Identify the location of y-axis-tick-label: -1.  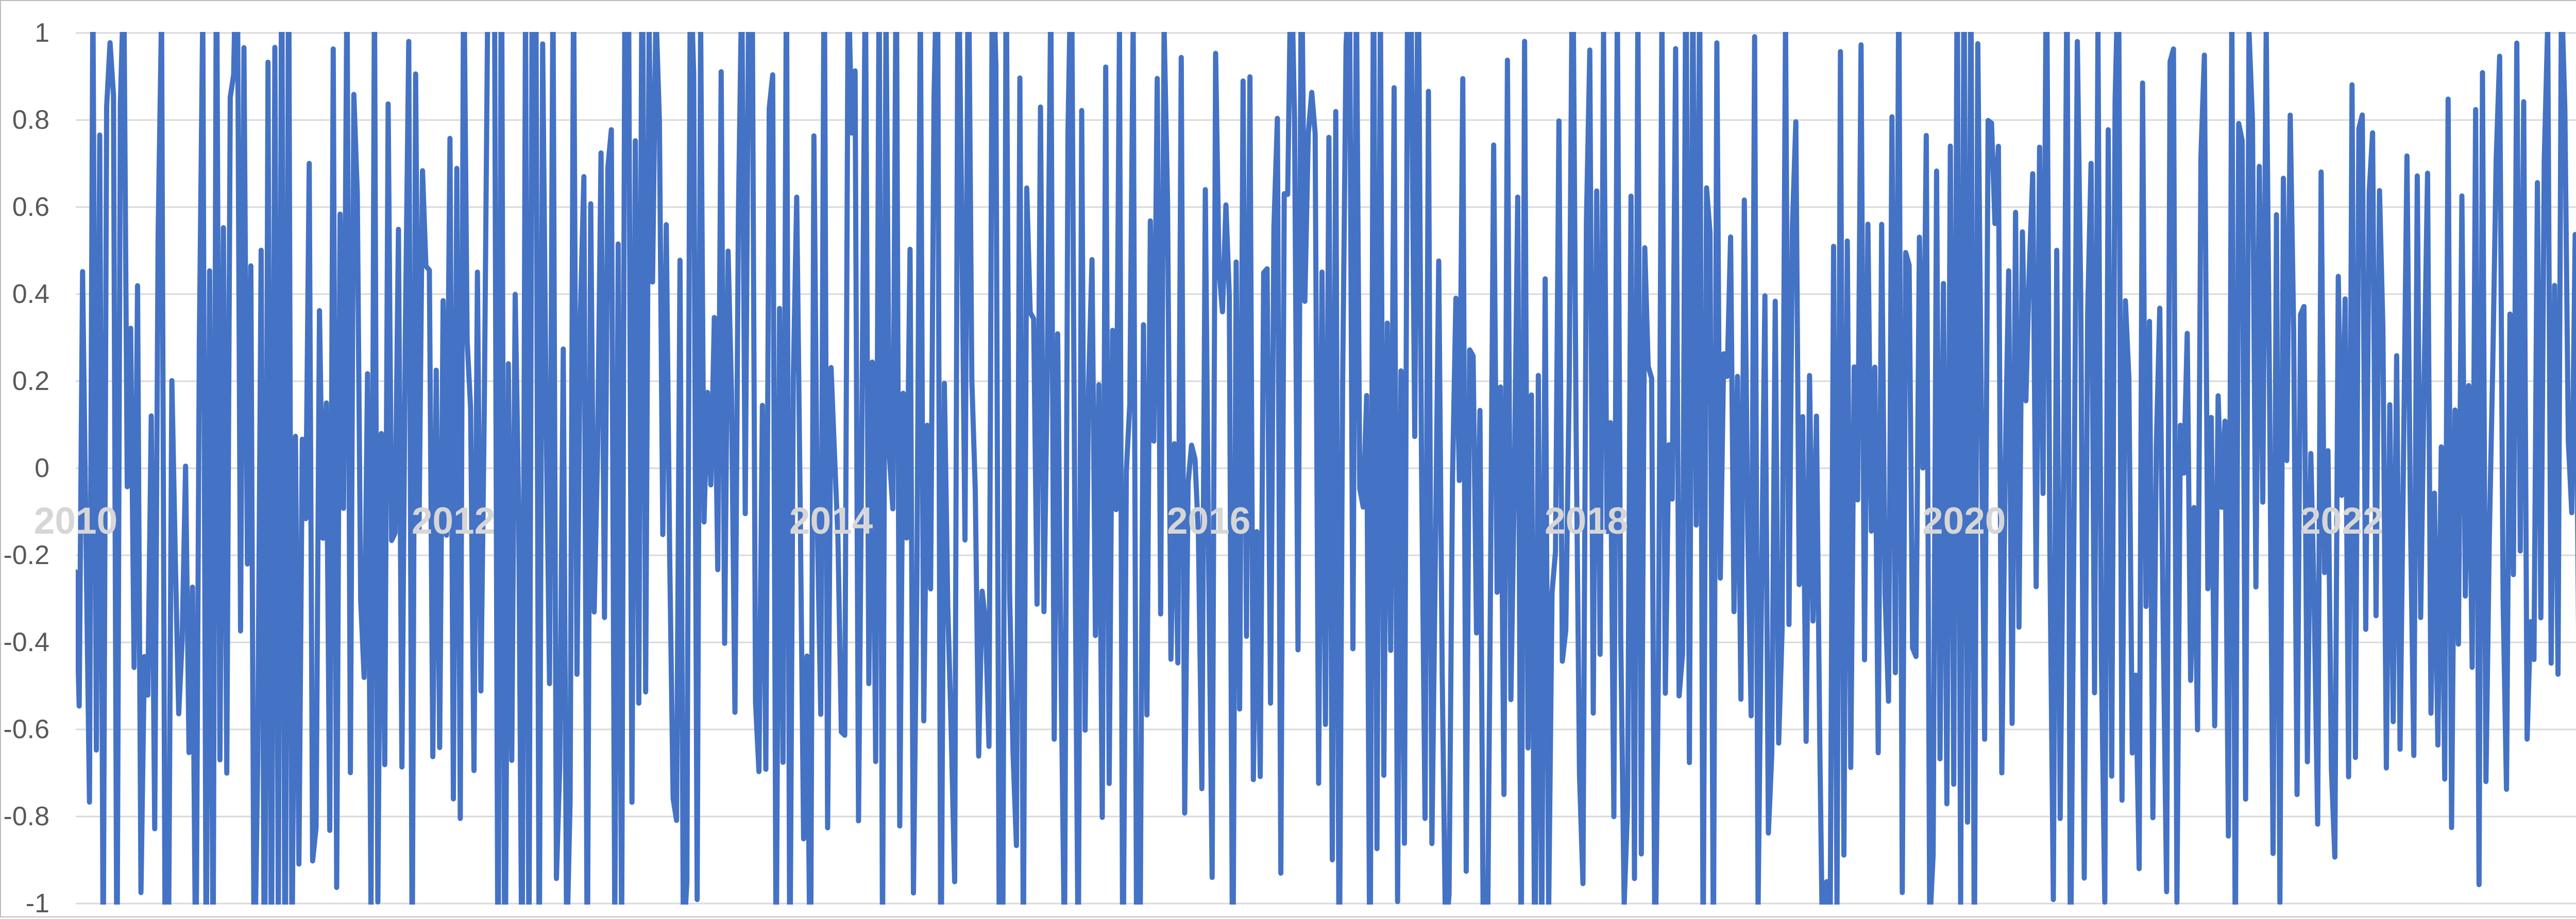
(37, 903).